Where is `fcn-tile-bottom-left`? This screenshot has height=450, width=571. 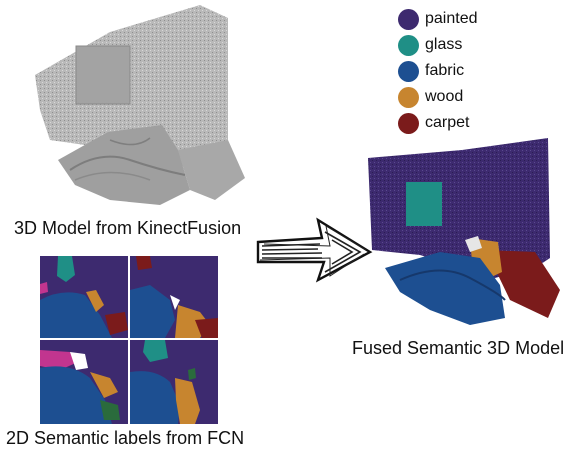
fcn-tile-bottom-left is located at coordinates (84, 382).